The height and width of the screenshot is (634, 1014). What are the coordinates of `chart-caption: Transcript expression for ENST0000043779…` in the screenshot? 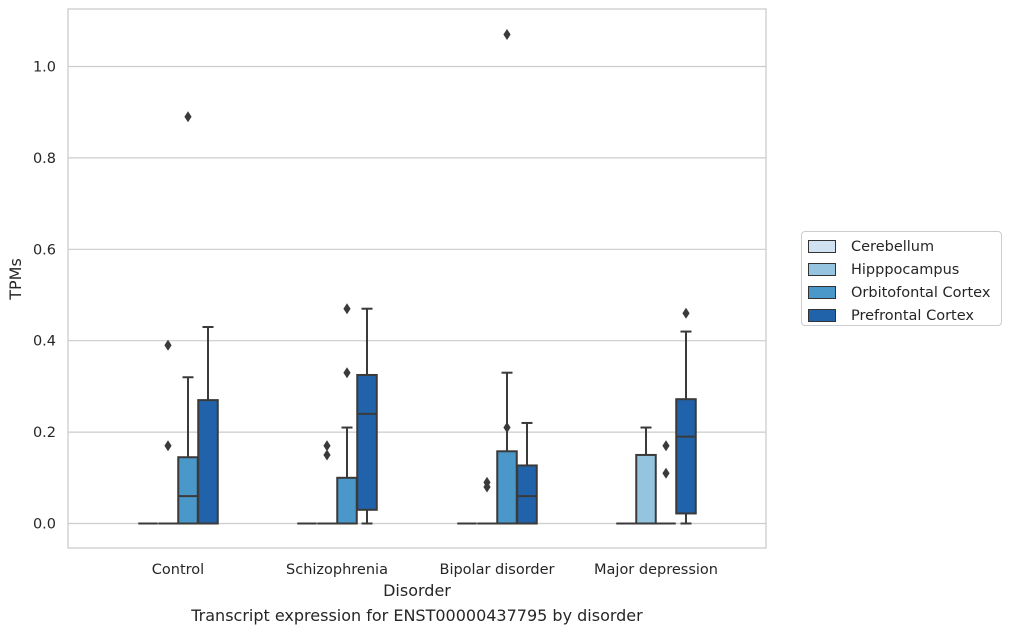 It's located at (417, 615).